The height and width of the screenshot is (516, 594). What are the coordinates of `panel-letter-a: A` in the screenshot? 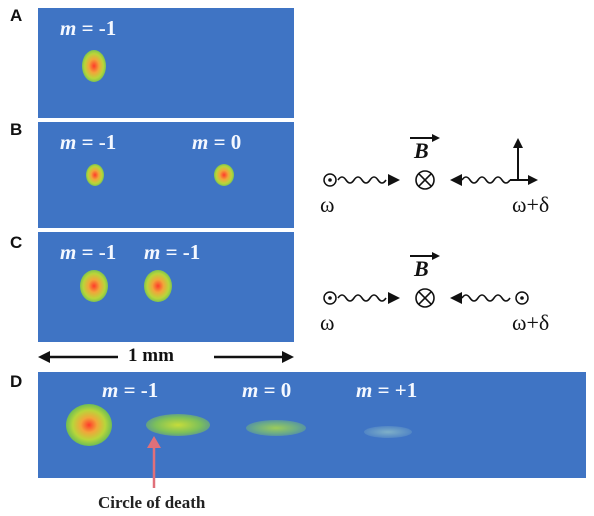 It's located at (16, 15).